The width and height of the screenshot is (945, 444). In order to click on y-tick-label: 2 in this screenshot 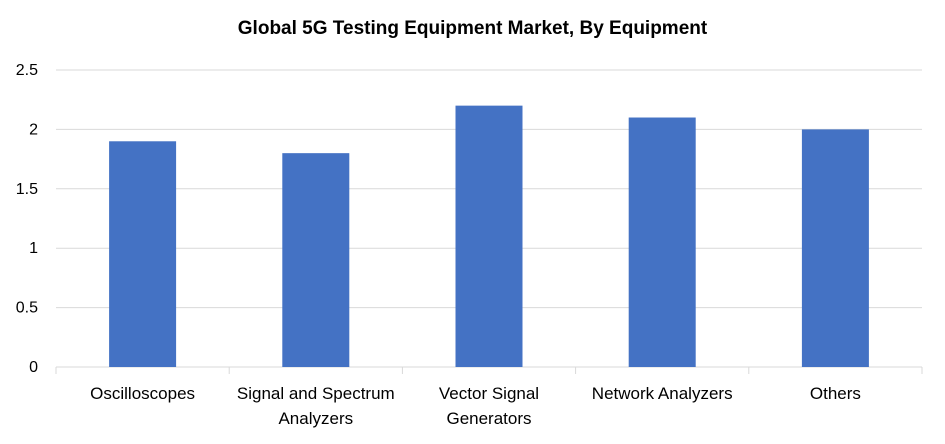, I will do `click(33, 129)`.